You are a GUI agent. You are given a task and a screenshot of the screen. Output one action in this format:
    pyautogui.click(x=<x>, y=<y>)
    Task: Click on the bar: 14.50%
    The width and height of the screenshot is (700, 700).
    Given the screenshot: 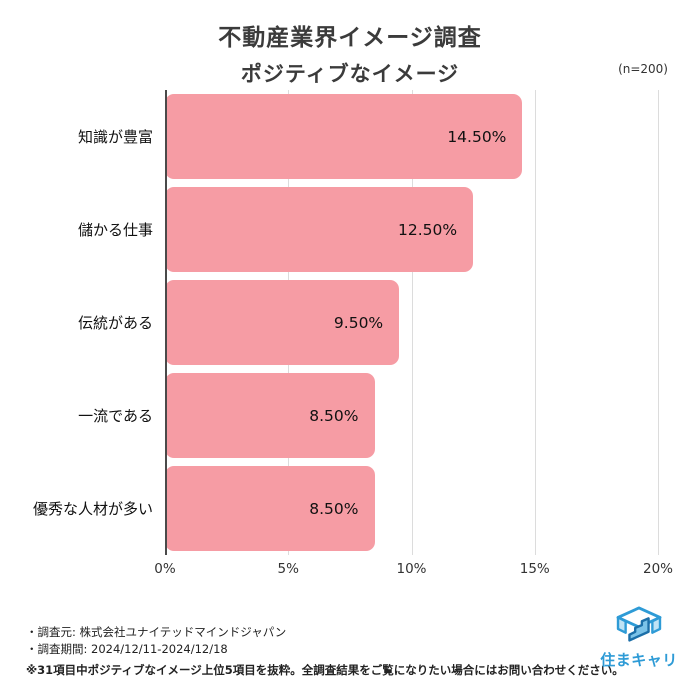 What is the action you would take?
    pyautogui.click(x=344, y=136)
    